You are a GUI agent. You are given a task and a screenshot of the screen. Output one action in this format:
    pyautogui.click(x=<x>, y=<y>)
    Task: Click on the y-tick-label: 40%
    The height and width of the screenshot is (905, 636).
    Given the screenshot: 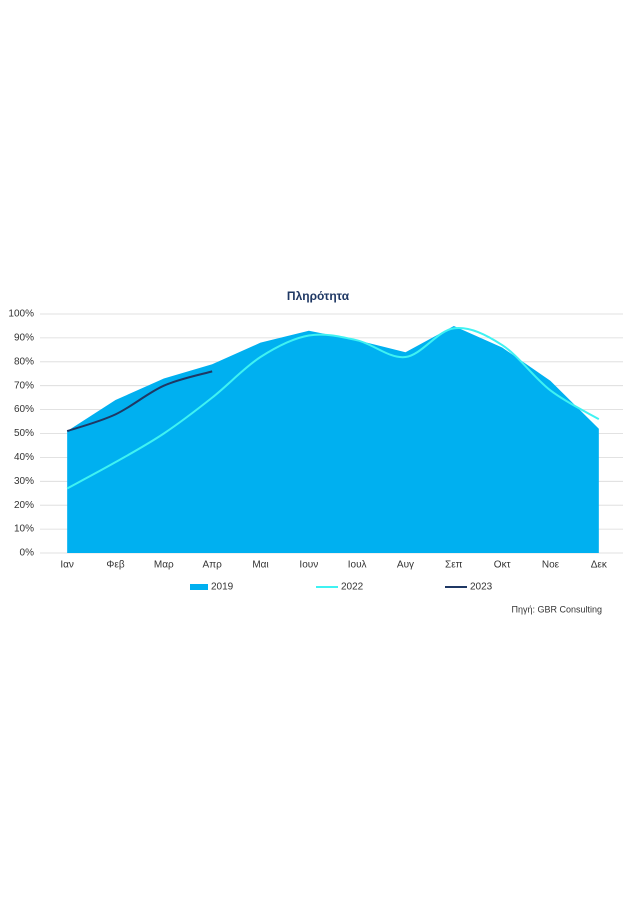 What is the action you would take?
    pyautogui.click(x=24, y=457)
    